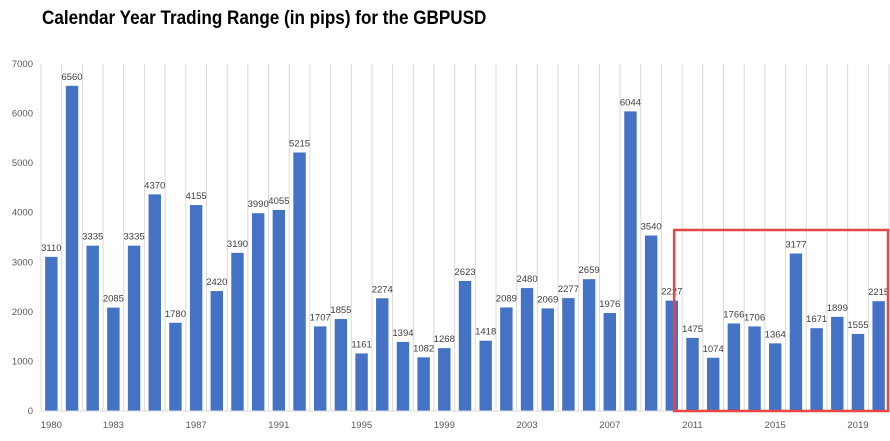 This screenshot has width=890, height=441. I want to click on bar-1987, so click(196, 308).